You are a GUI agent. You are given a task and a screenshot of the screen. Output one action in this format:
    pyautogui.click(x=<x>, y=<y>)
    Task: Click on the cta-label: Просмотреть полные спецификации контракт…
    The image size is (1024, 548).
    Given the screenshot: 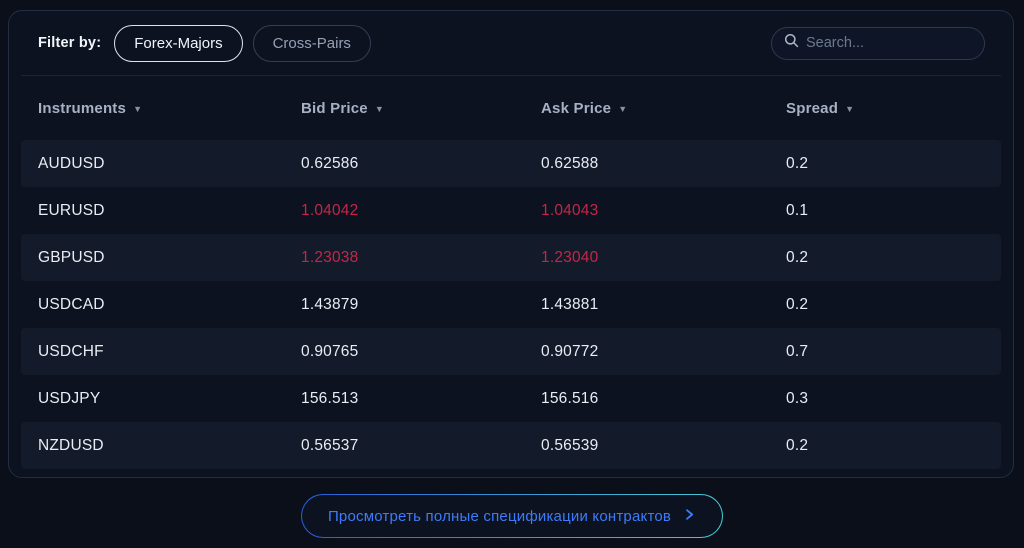 What is the action you would take?
    pyautogui.click(x=499, y=516)
    